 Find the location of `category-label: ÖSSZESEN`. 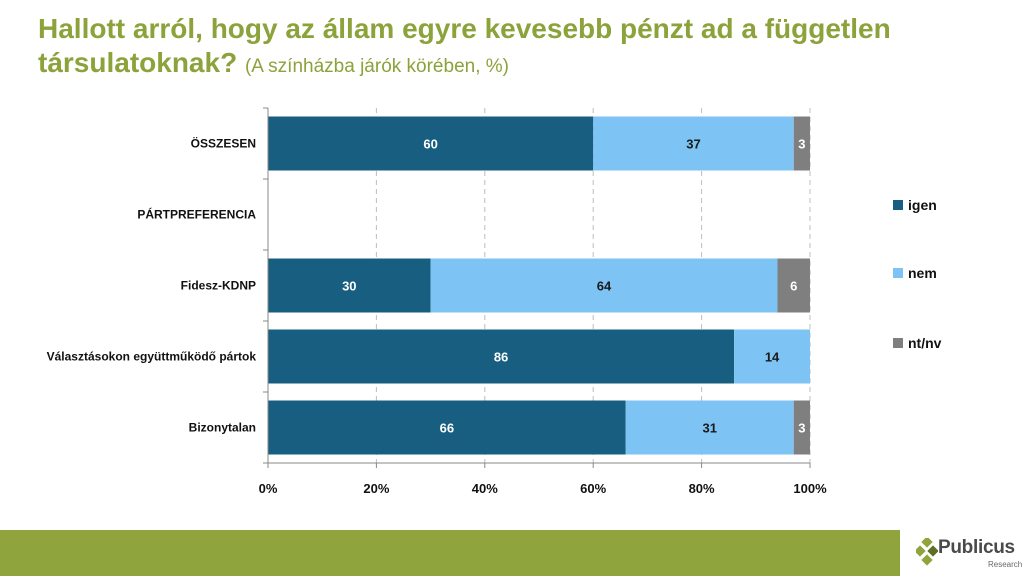

category-label: ÖSSZESEN is located at coordinates (223, 143).